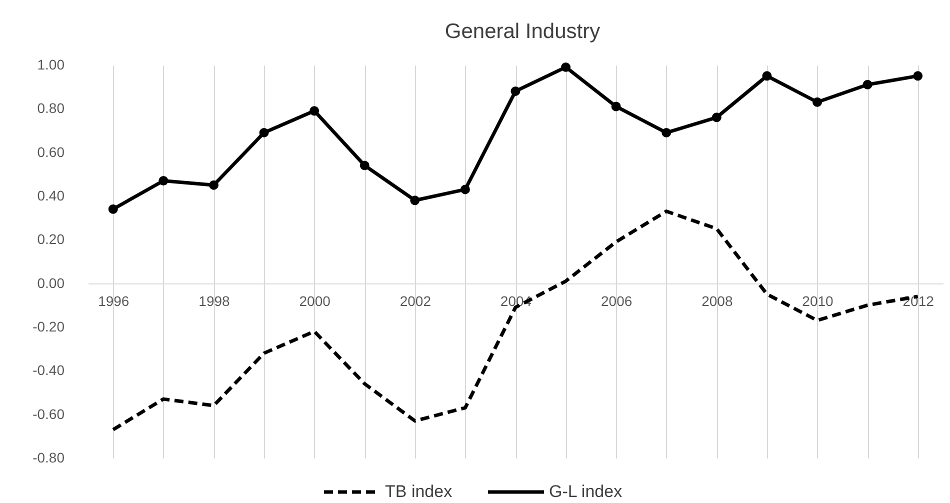 This screenshot has width=950, height=503. What do you see at coordinates (616, 300) in the screenshot?
I see `x-tick-label: 2006` at bounding box center [616, 300].